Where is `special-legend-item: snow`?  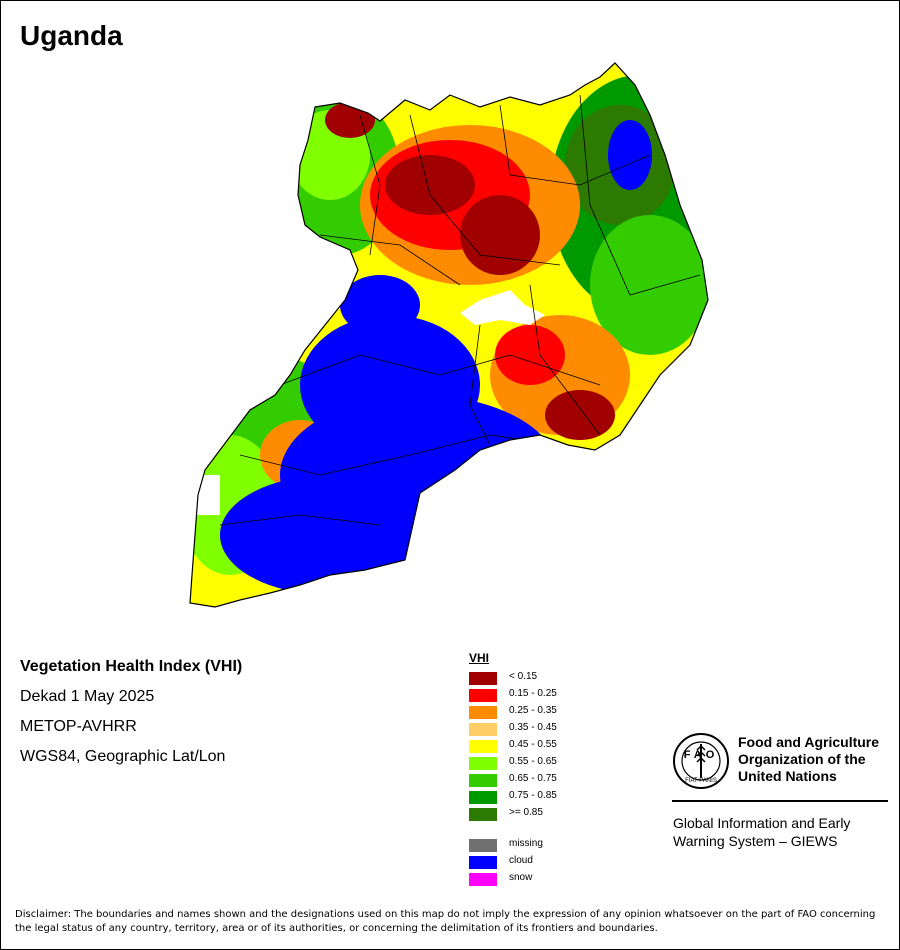
special-legend-item: snow is located at coordinates (500, 879).